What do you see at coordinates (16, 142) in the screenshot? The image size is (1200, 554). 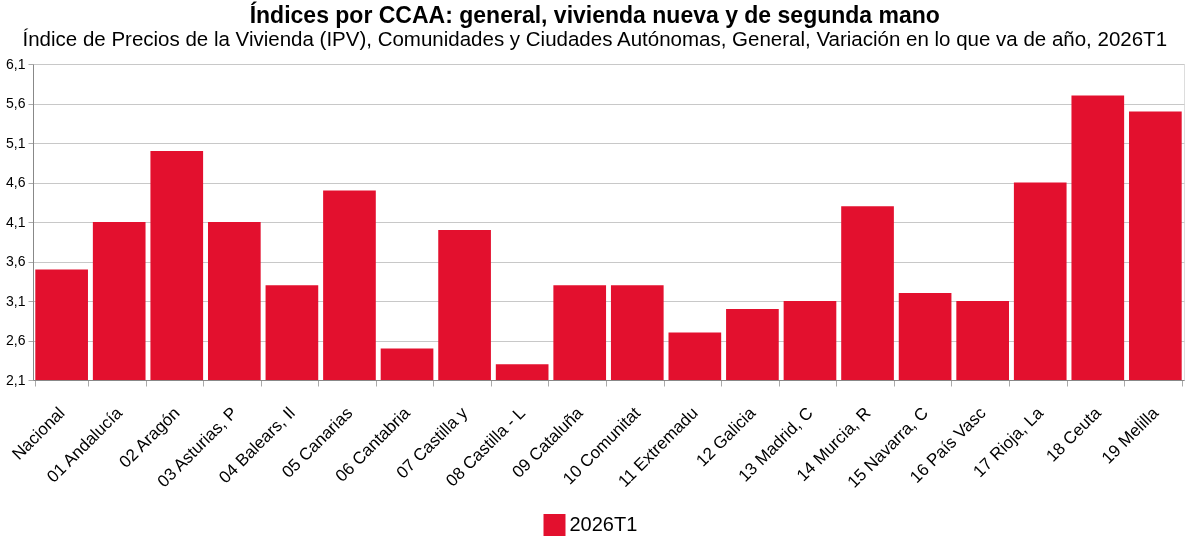 I see `y-tick-label: 5,1` at bounding box center [16, 142].